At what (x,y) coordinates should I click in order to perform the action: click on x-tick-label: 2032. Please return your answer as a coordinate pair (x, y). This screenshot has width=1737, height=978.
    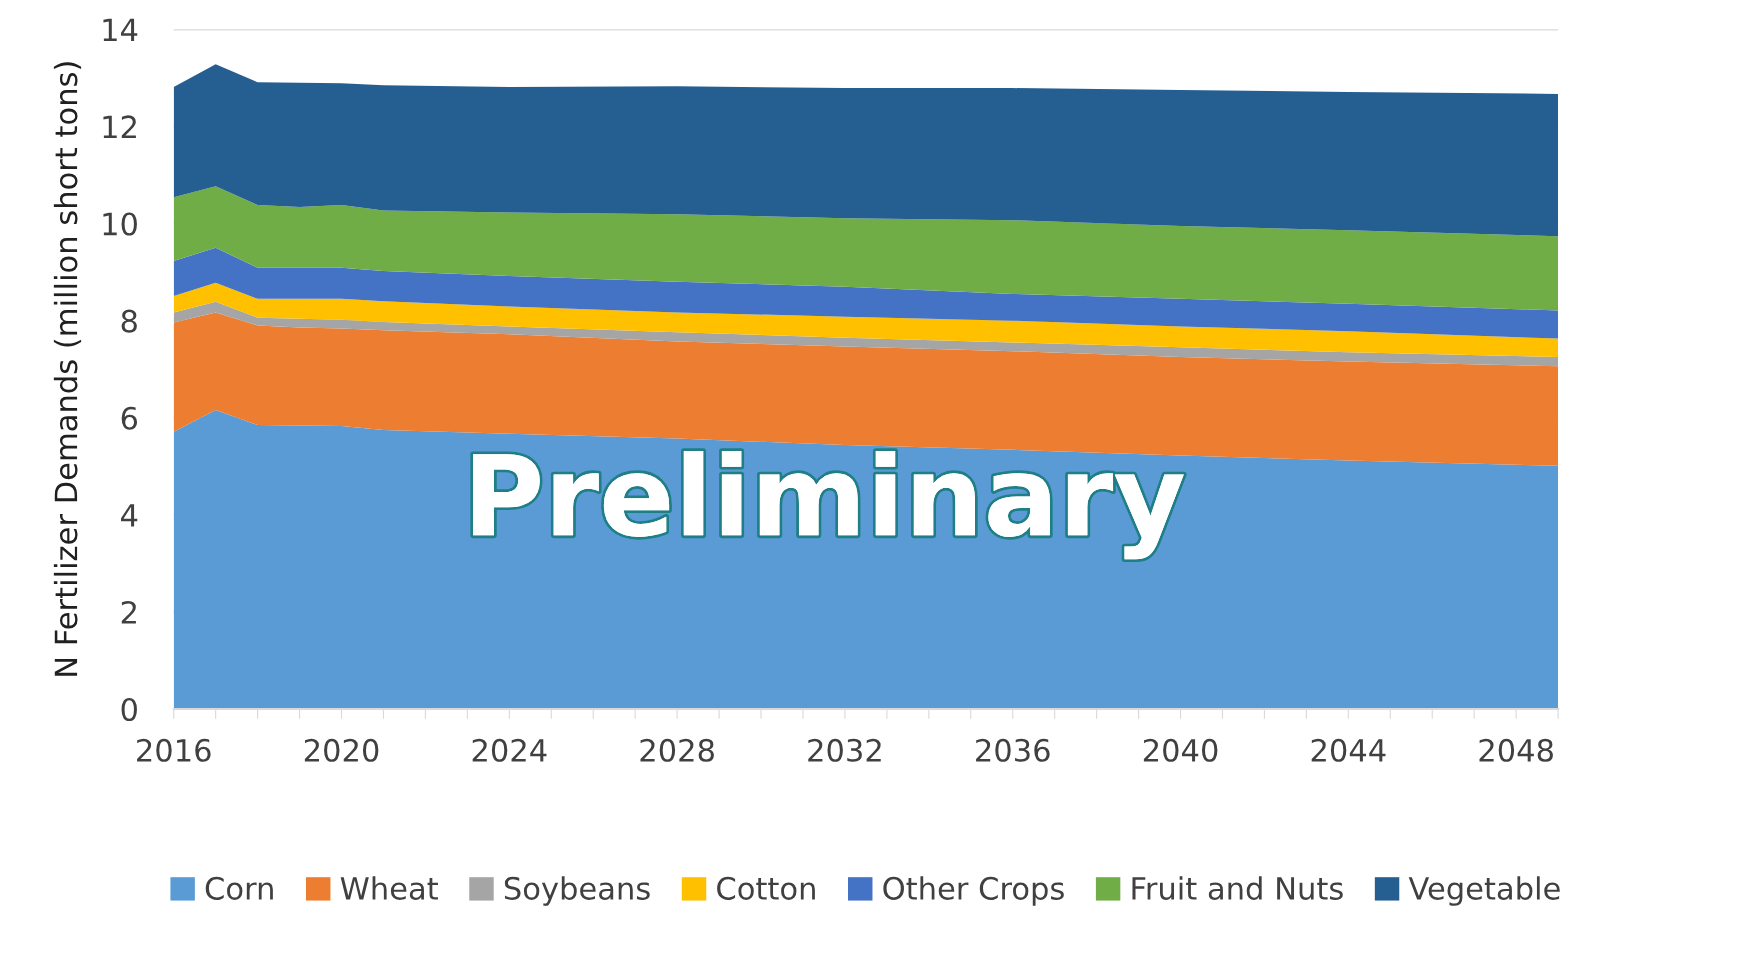
    Looking at the image, I should click on (844, 750).